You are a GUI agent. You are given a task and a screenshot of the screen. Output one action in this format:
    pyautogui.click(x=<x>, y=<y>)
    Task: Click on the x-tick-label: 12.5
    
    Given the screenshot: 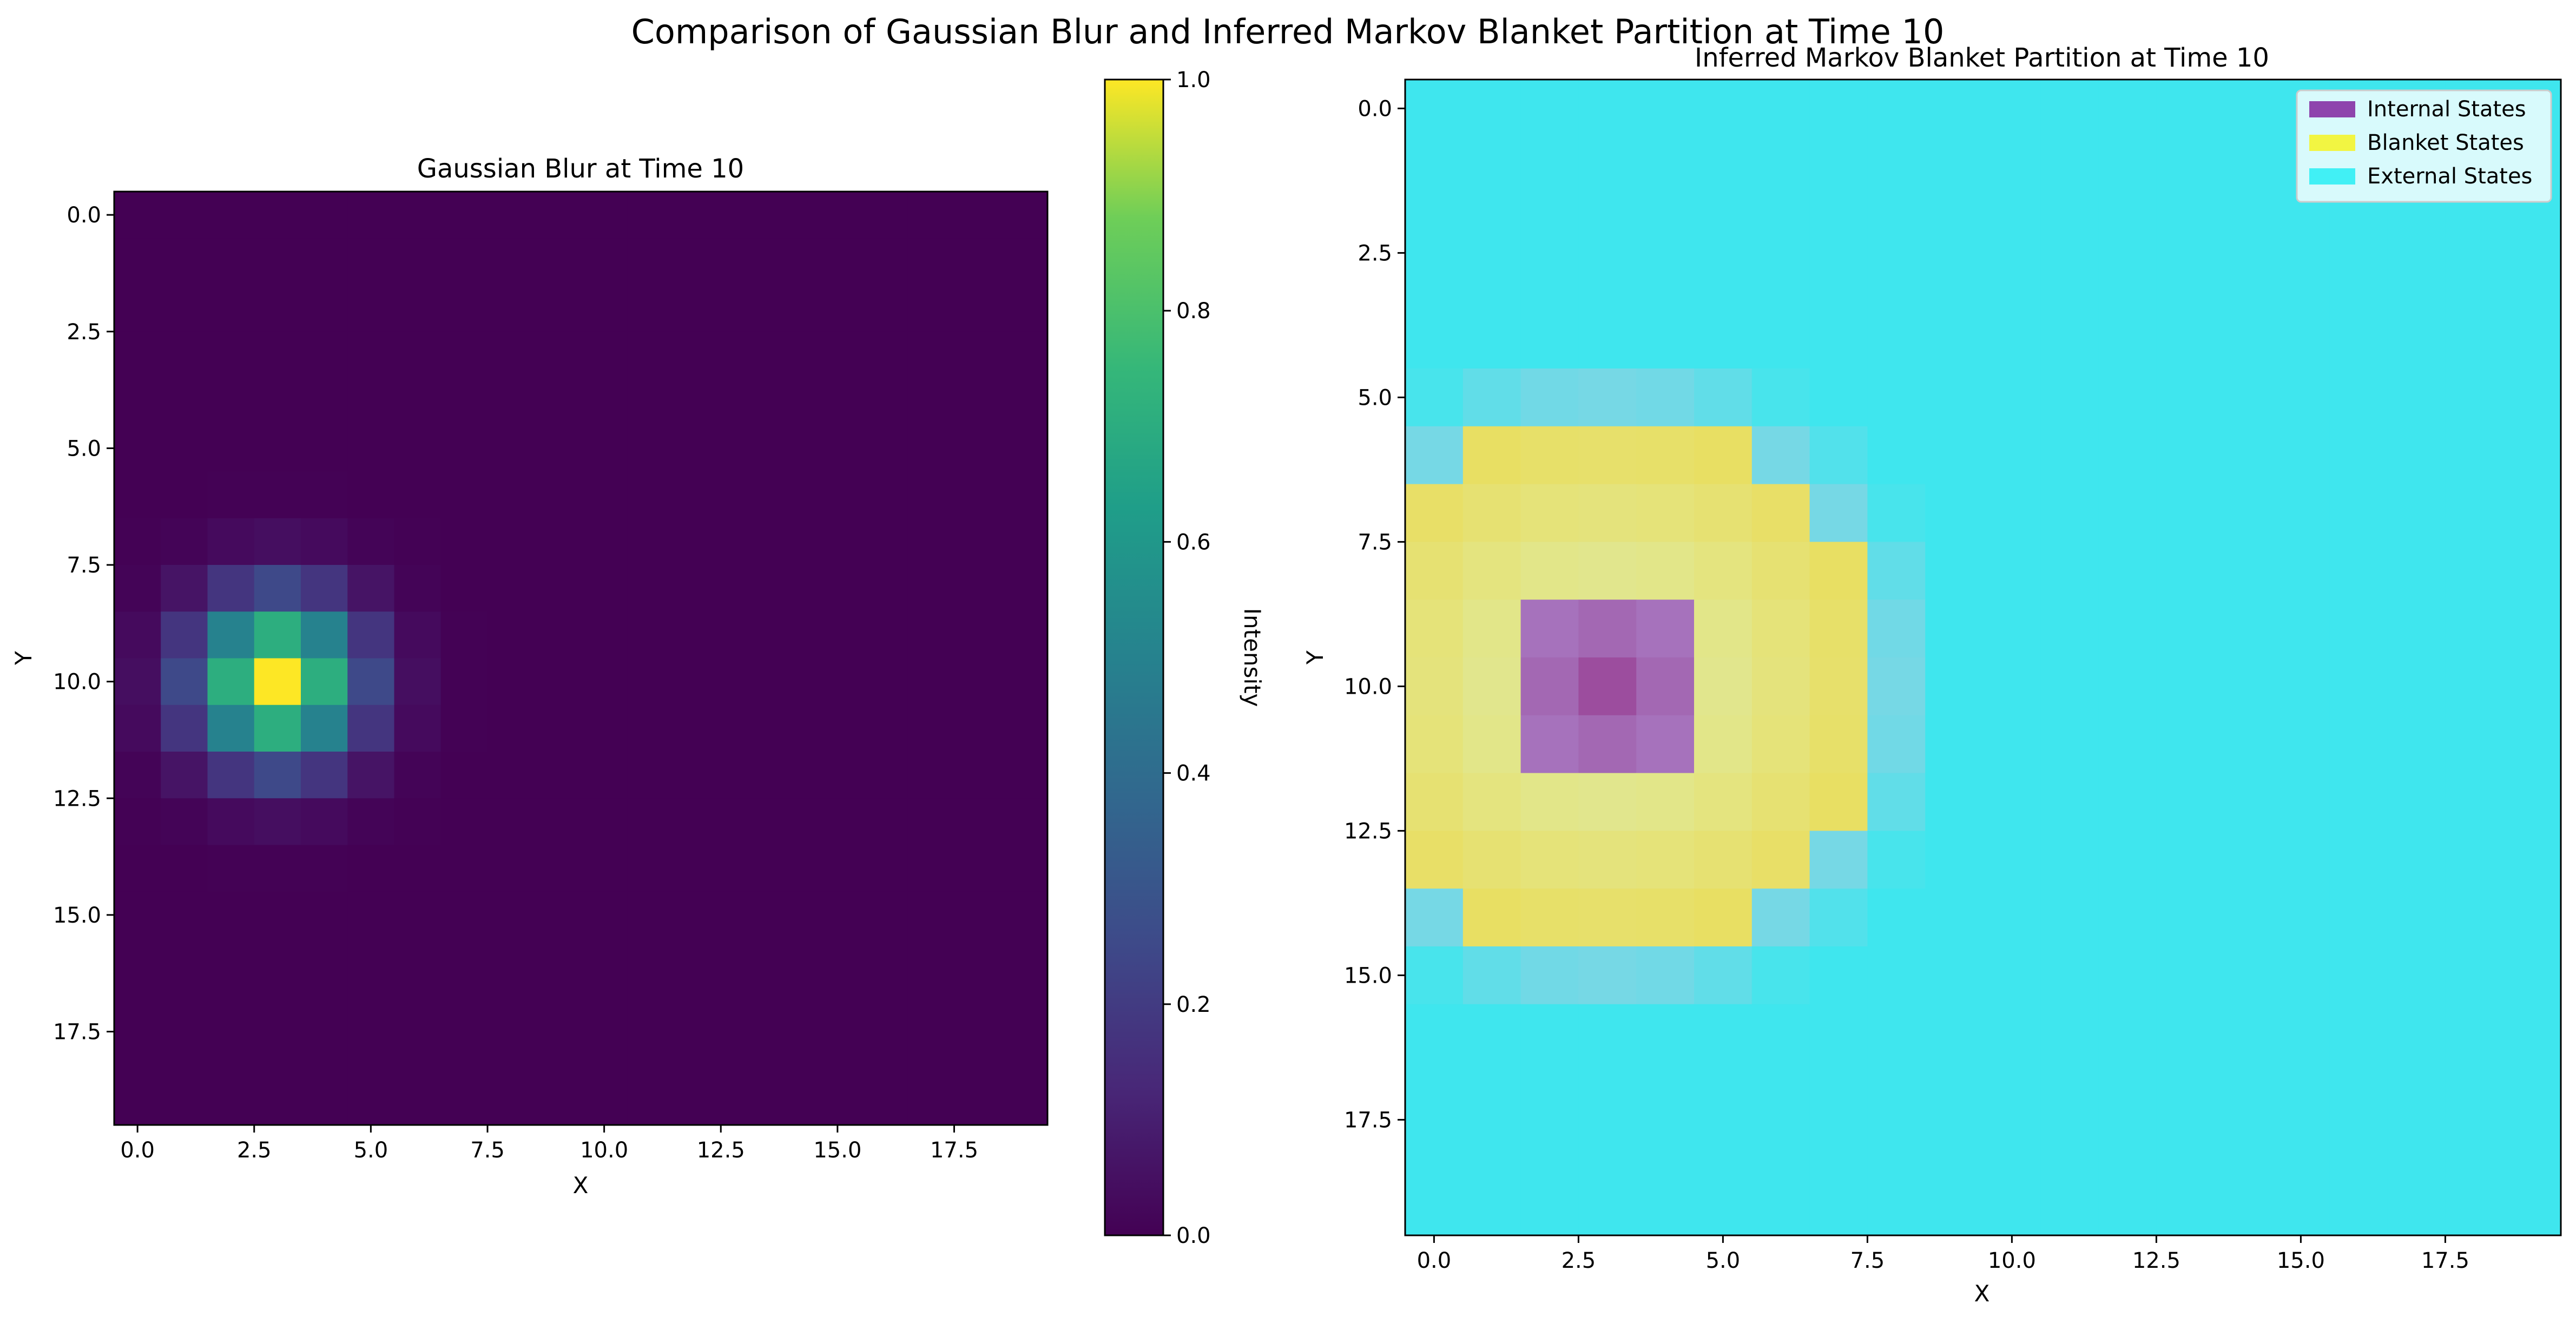 What is the action you would take?
    pyautogui.click(x=721, y=1150)
    